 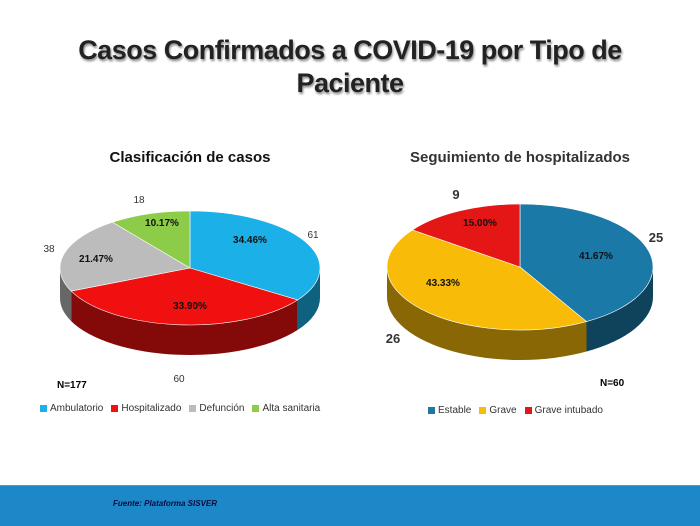 I want to click on legend-item-grave-intubado: Grave intubado, so click(x=563, y=410).